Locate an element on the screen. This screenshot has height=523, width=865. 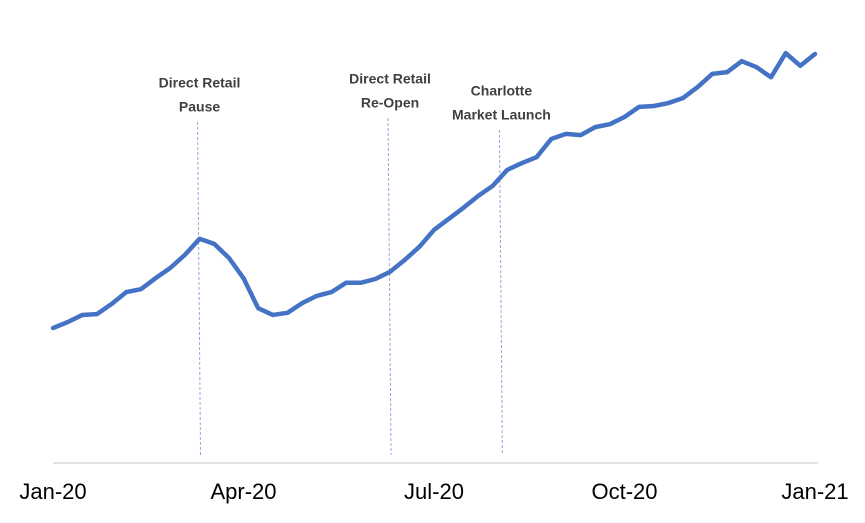
x-tick-label: Jan-20 is located at coordinates (52, 491).